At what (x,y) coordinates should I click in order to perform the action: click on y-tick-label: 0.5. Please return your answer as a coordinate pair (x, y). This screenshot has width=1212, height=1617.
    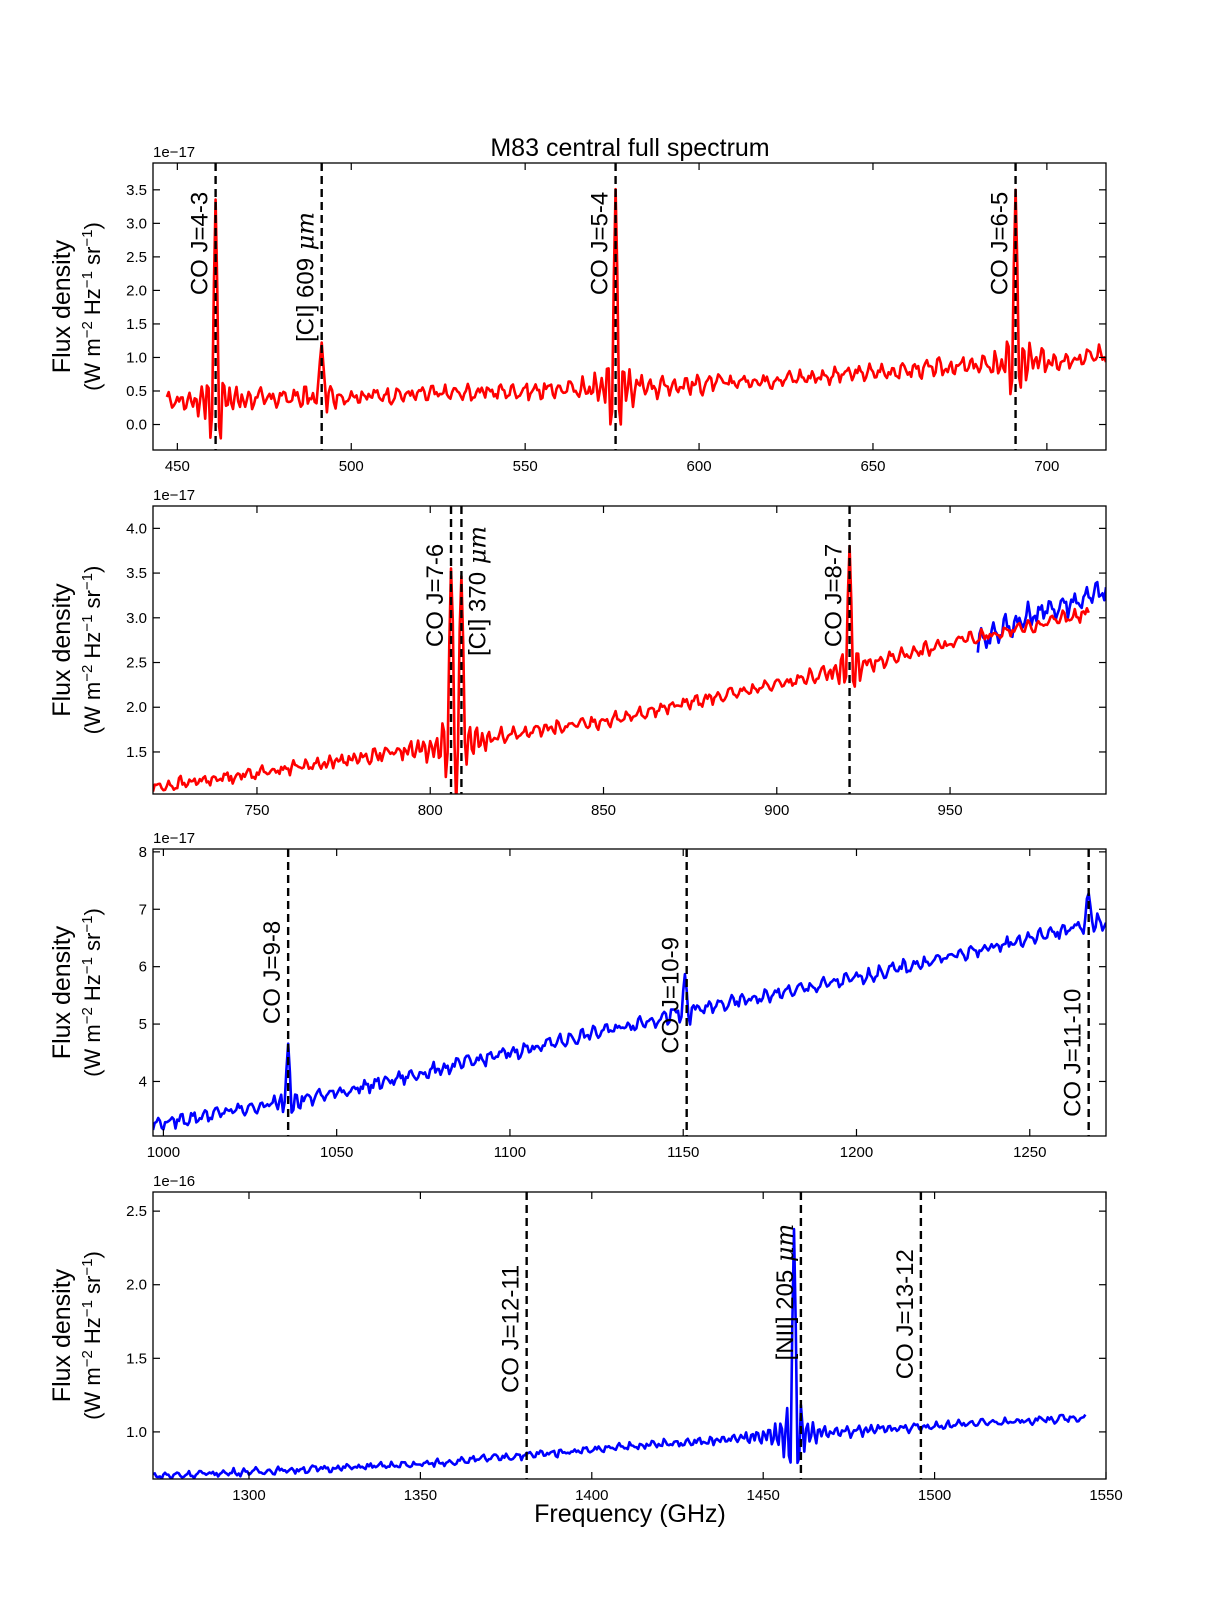
    Looking at the image, I should click on (136, 391).